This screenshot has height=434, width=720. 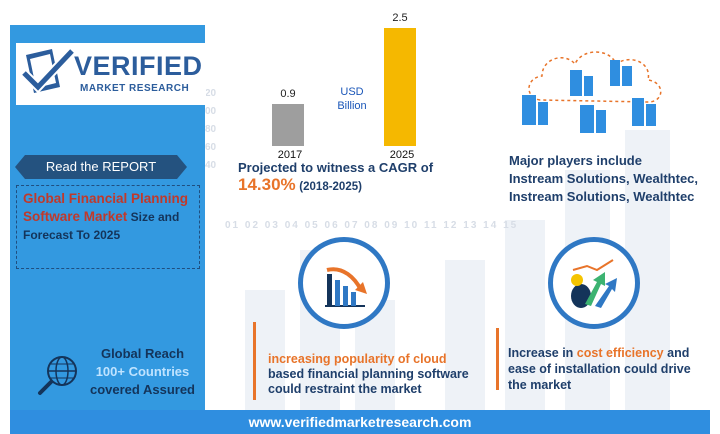 I want to click on category-label-2025: 2025, so click(x=402, y=155).